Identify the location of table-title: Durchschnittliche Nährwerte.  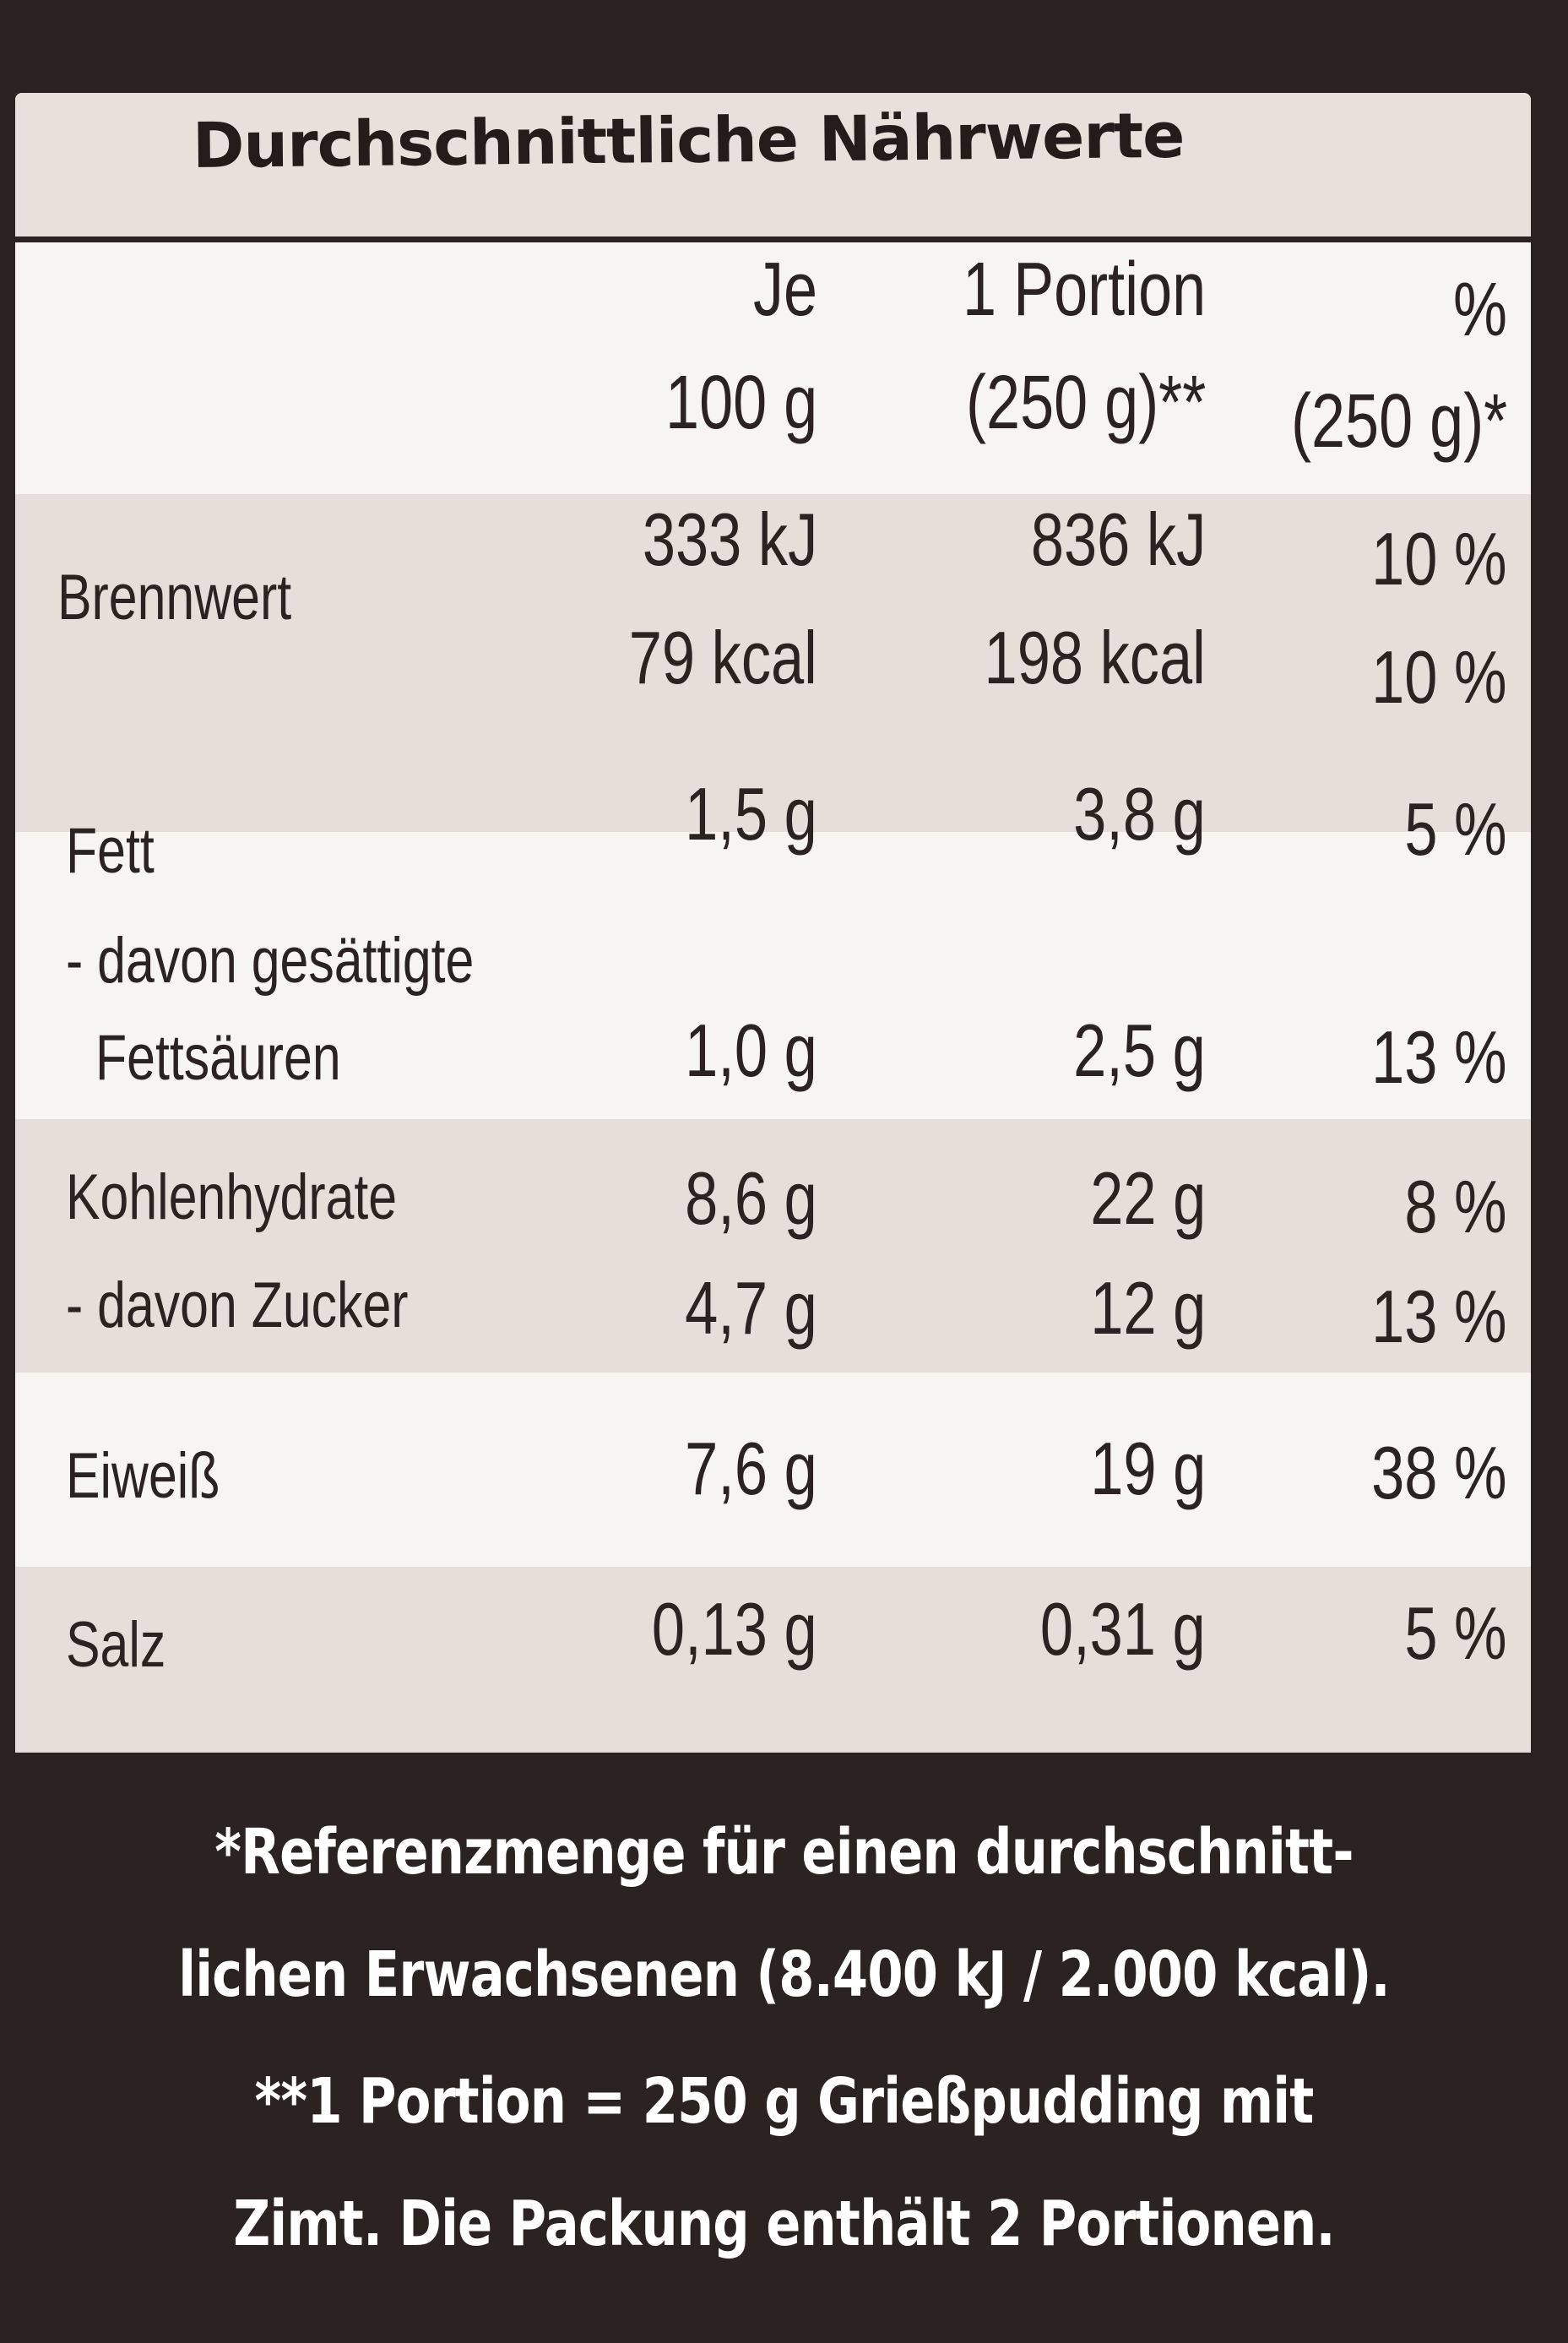
(689, 140).